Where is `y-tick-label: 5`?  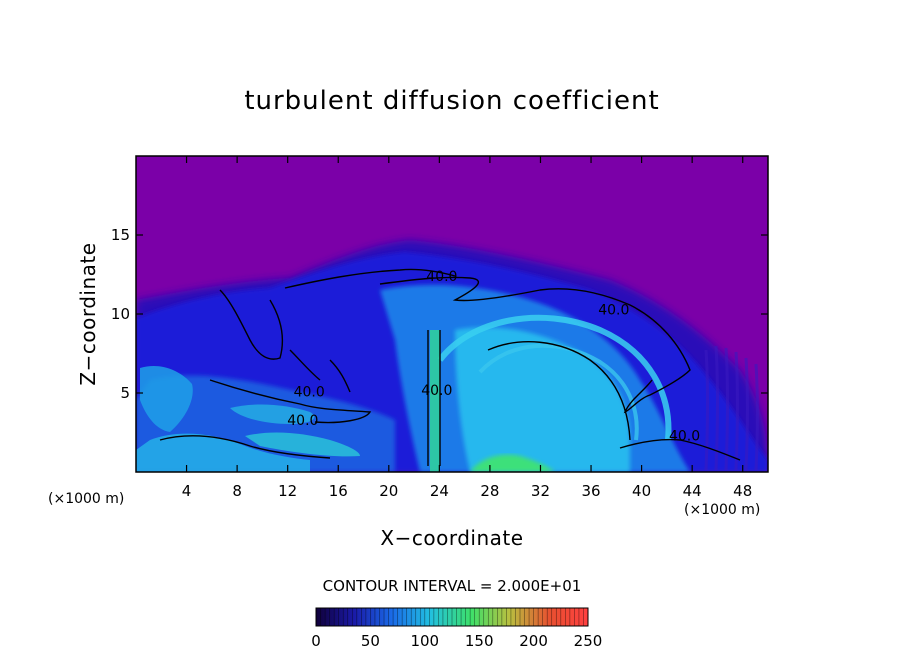 y-tick-label: 5 is located at coordinates (125, 393).